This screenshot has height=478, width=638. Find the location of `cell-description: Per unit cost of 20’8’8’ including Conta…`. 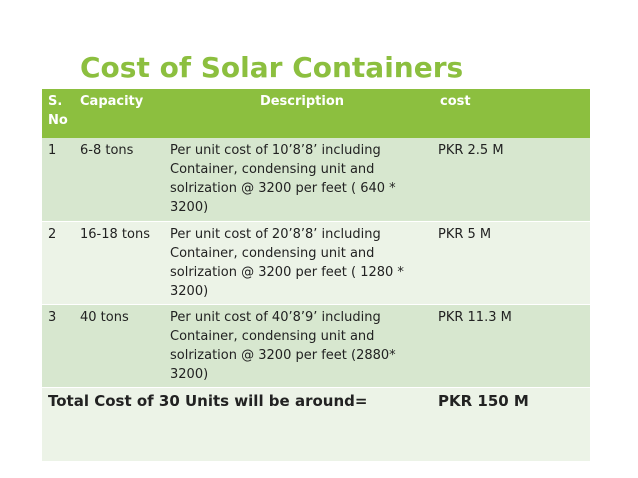

cell-description: Per unit cost of 20’8’8’ including Conta… is located at coordinates (287, 262).